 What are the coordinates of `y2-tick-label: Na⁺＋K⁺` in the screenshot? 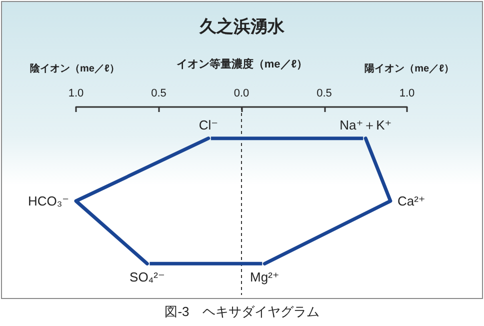 It's located at (366, 124).